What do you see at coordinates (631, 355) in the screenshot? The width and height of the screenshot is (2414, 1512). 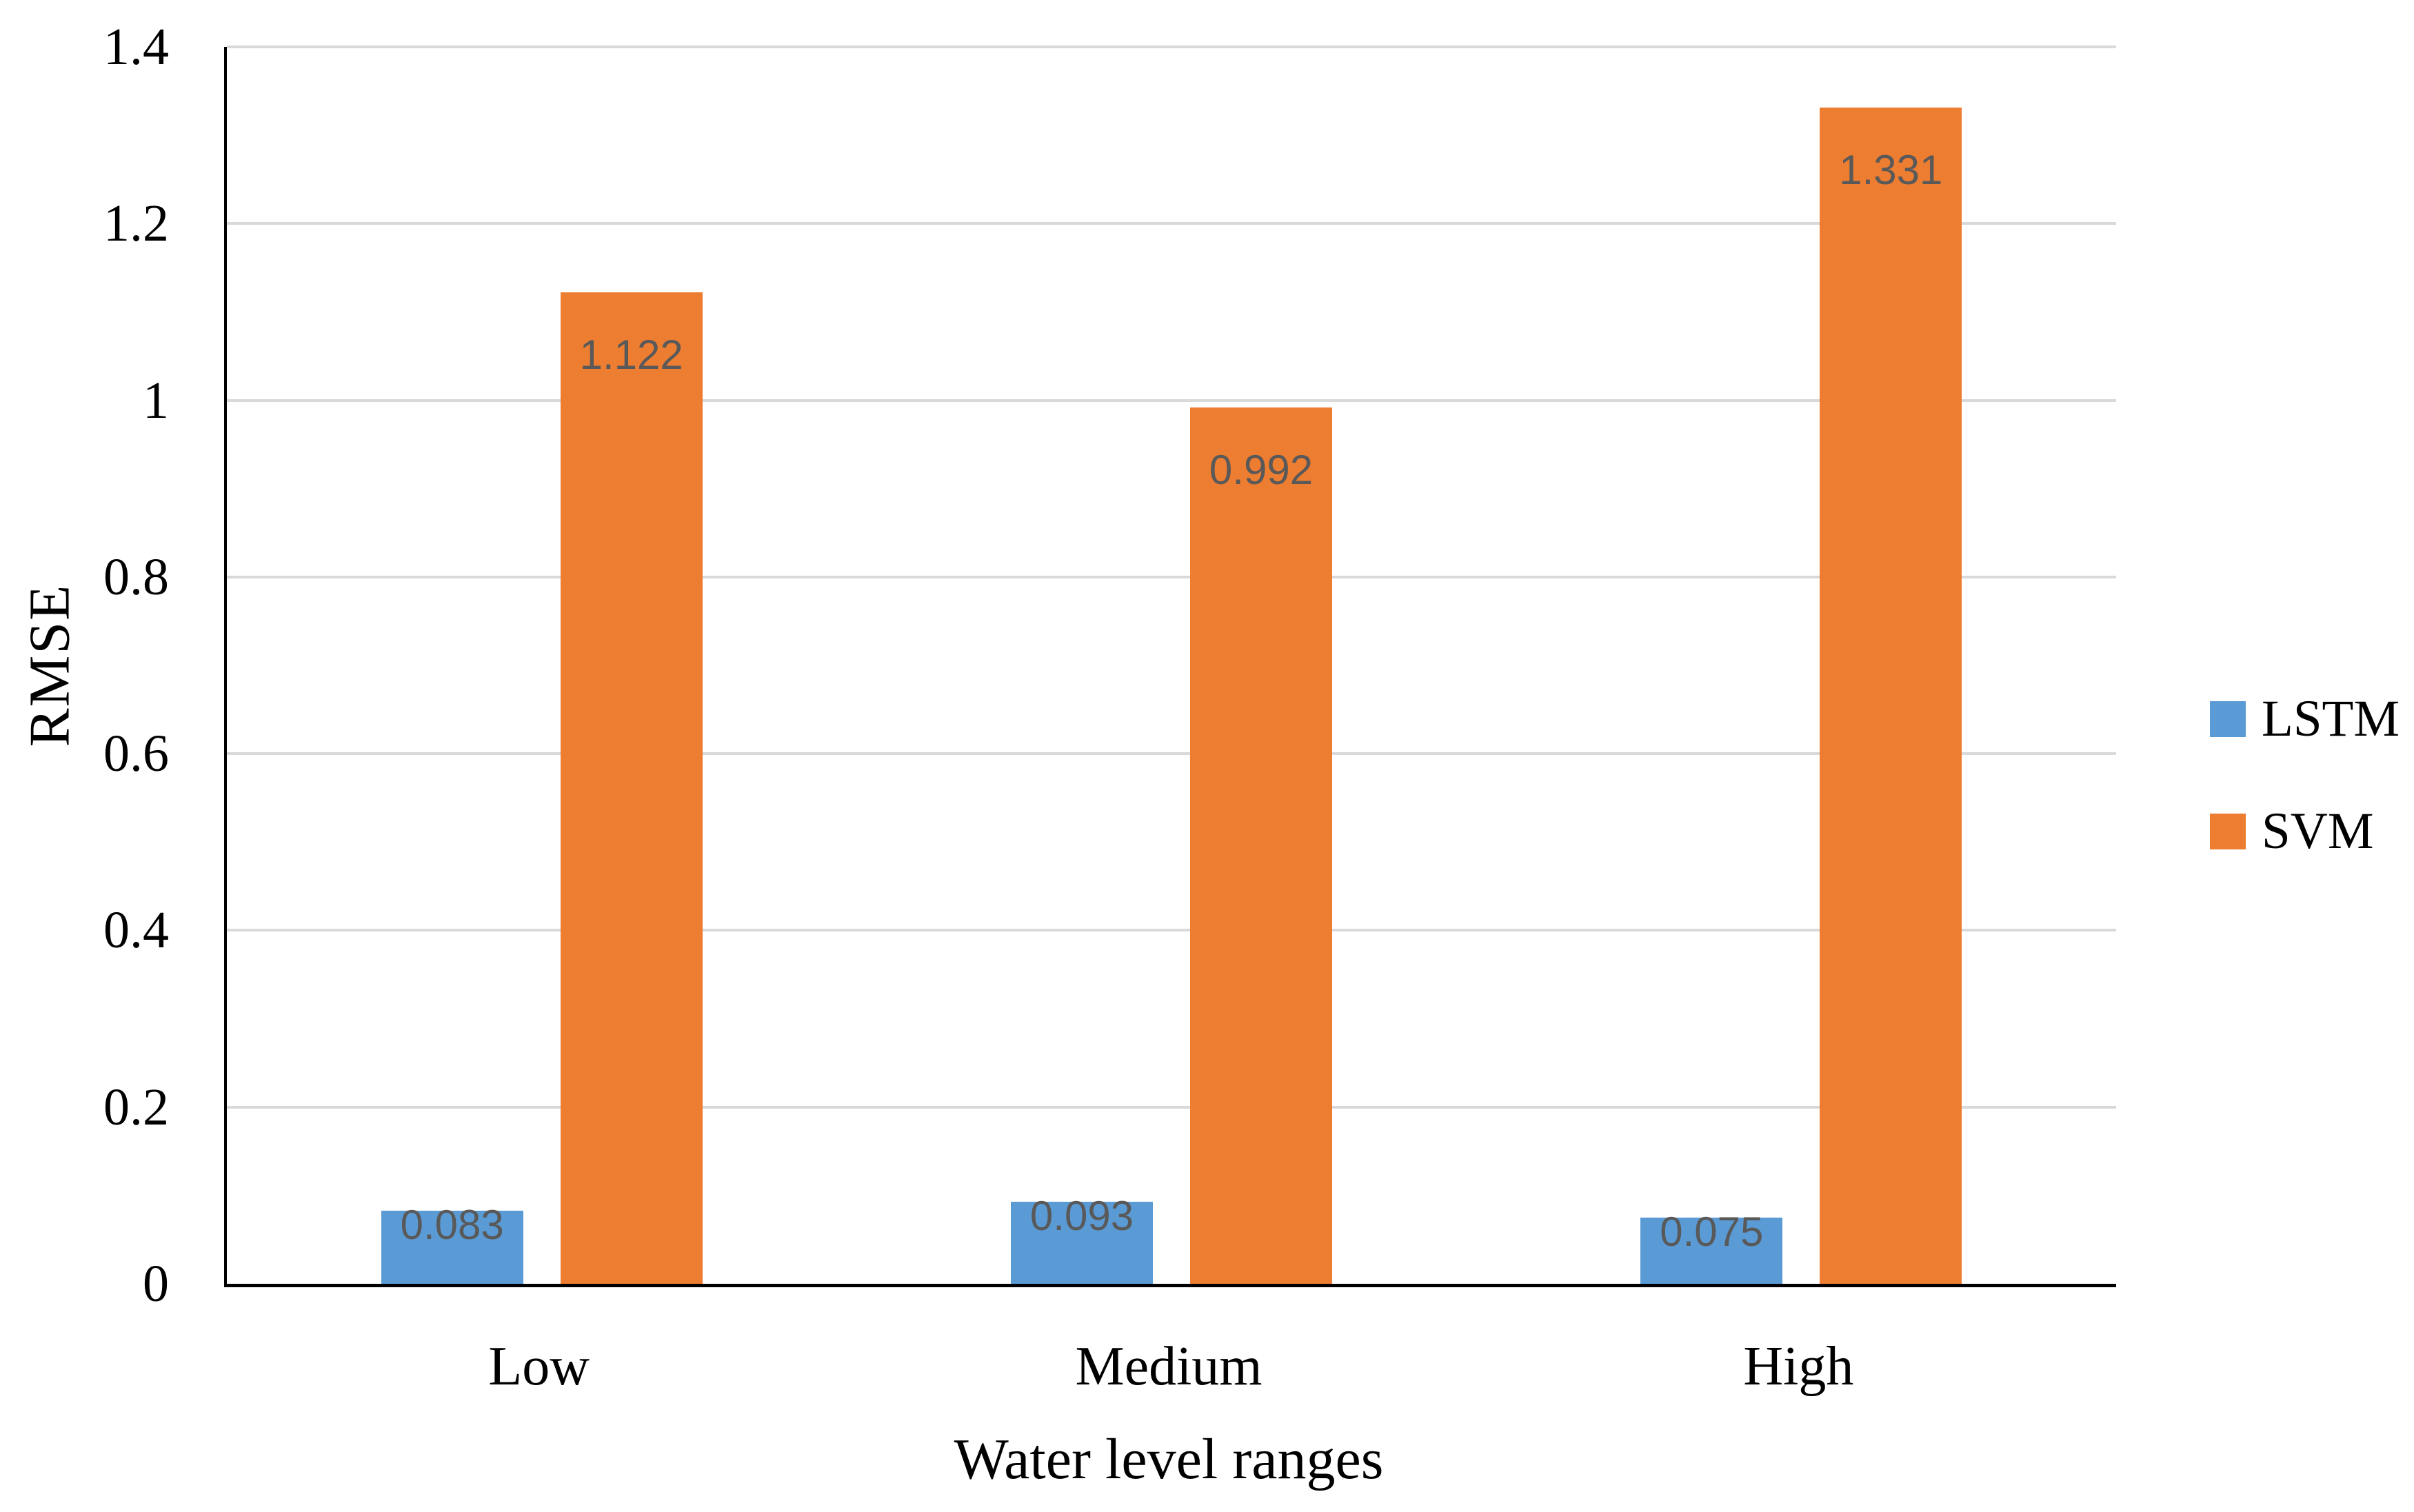 I see `bar-data-label: 1.122` at bounding box center [631, 355].